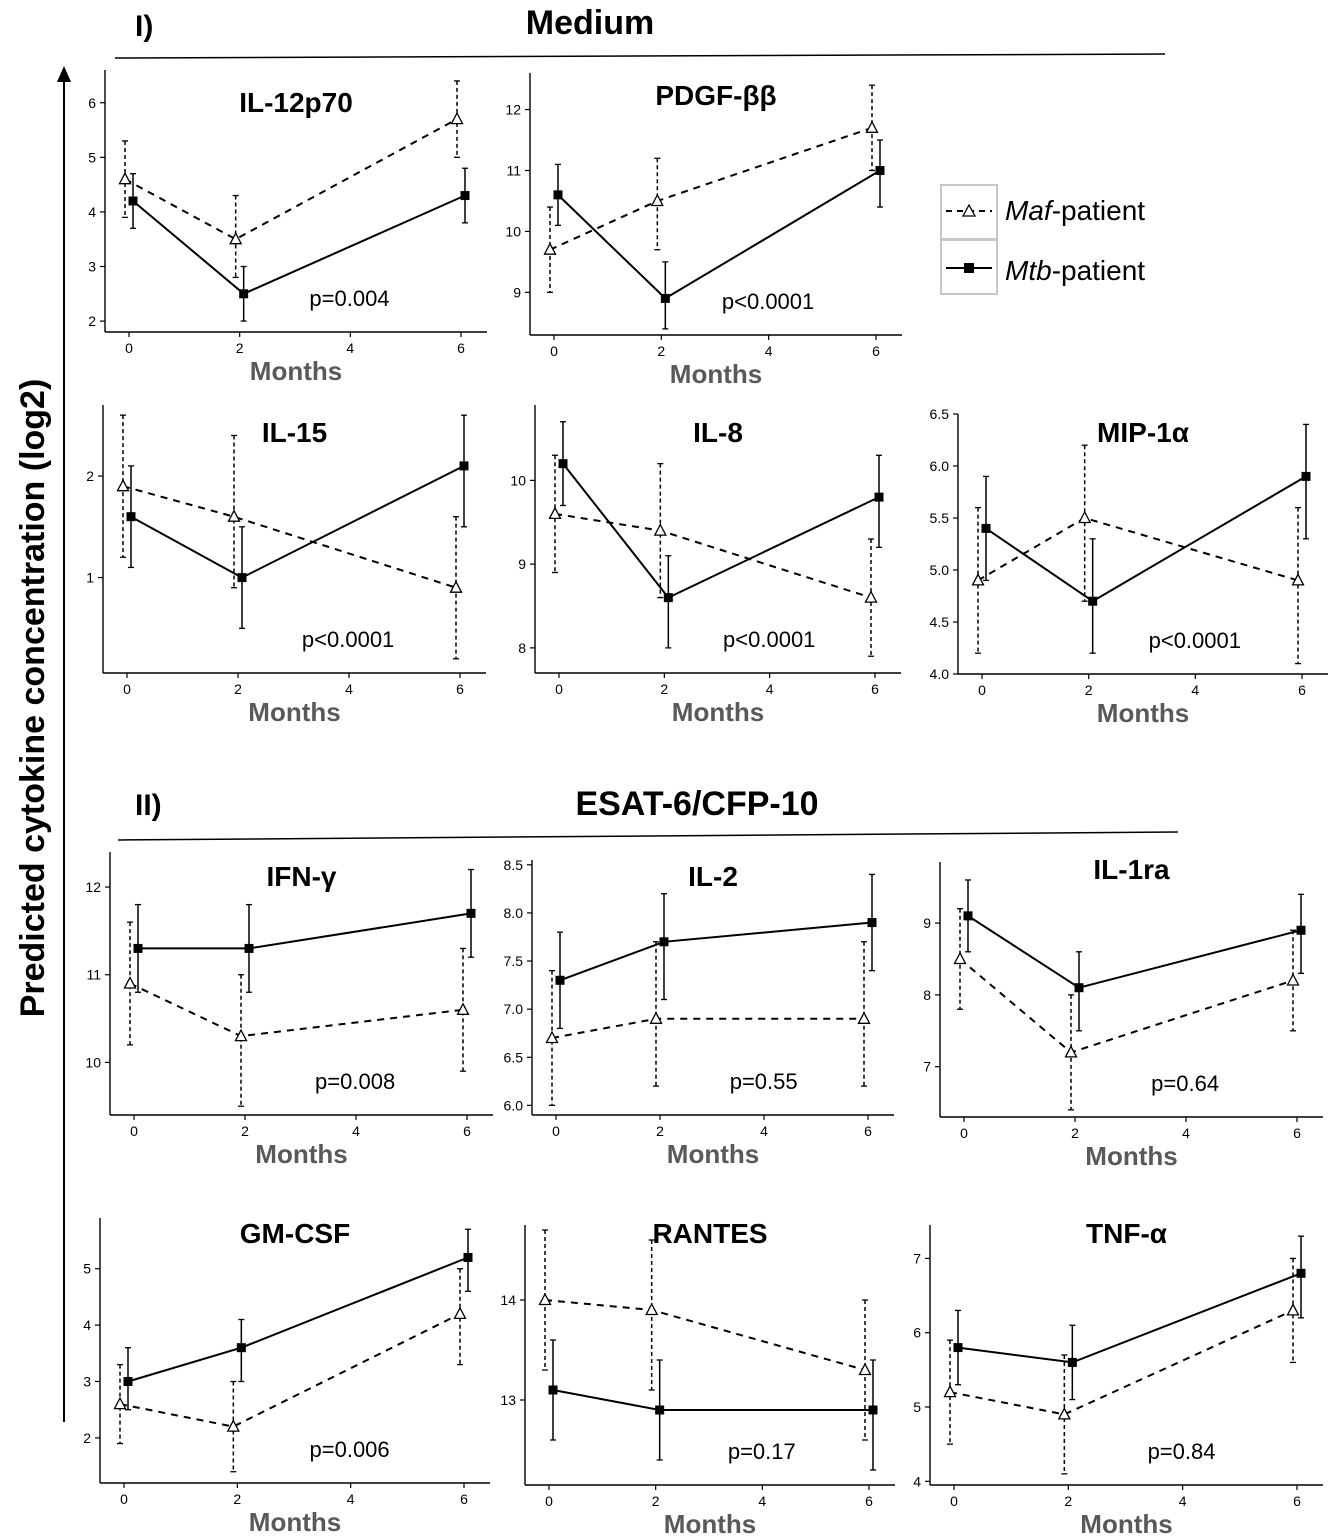 The width and height of the screenshot is (1332, 1540). Describe the element at coordinates (1075, 270) in the screenshot. I see `legend-mtb-label: Mtb-patient` at that location.